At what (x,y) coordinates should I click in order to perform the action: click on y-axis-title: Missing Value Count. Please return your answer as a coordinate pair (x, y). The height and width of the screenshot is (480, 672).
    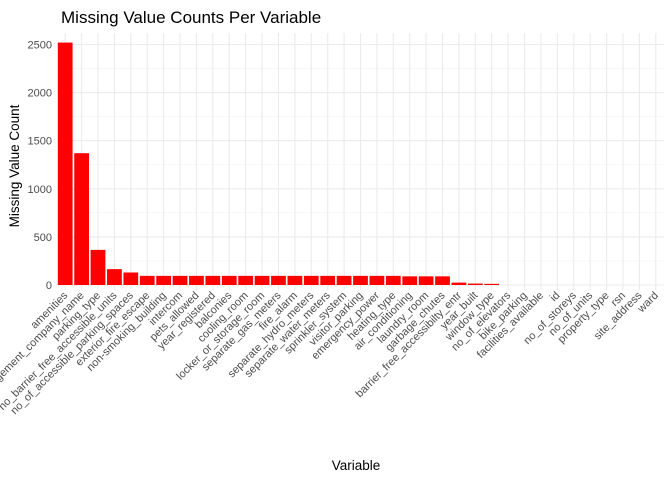
    Looking at the image, I should click on (14, 165).